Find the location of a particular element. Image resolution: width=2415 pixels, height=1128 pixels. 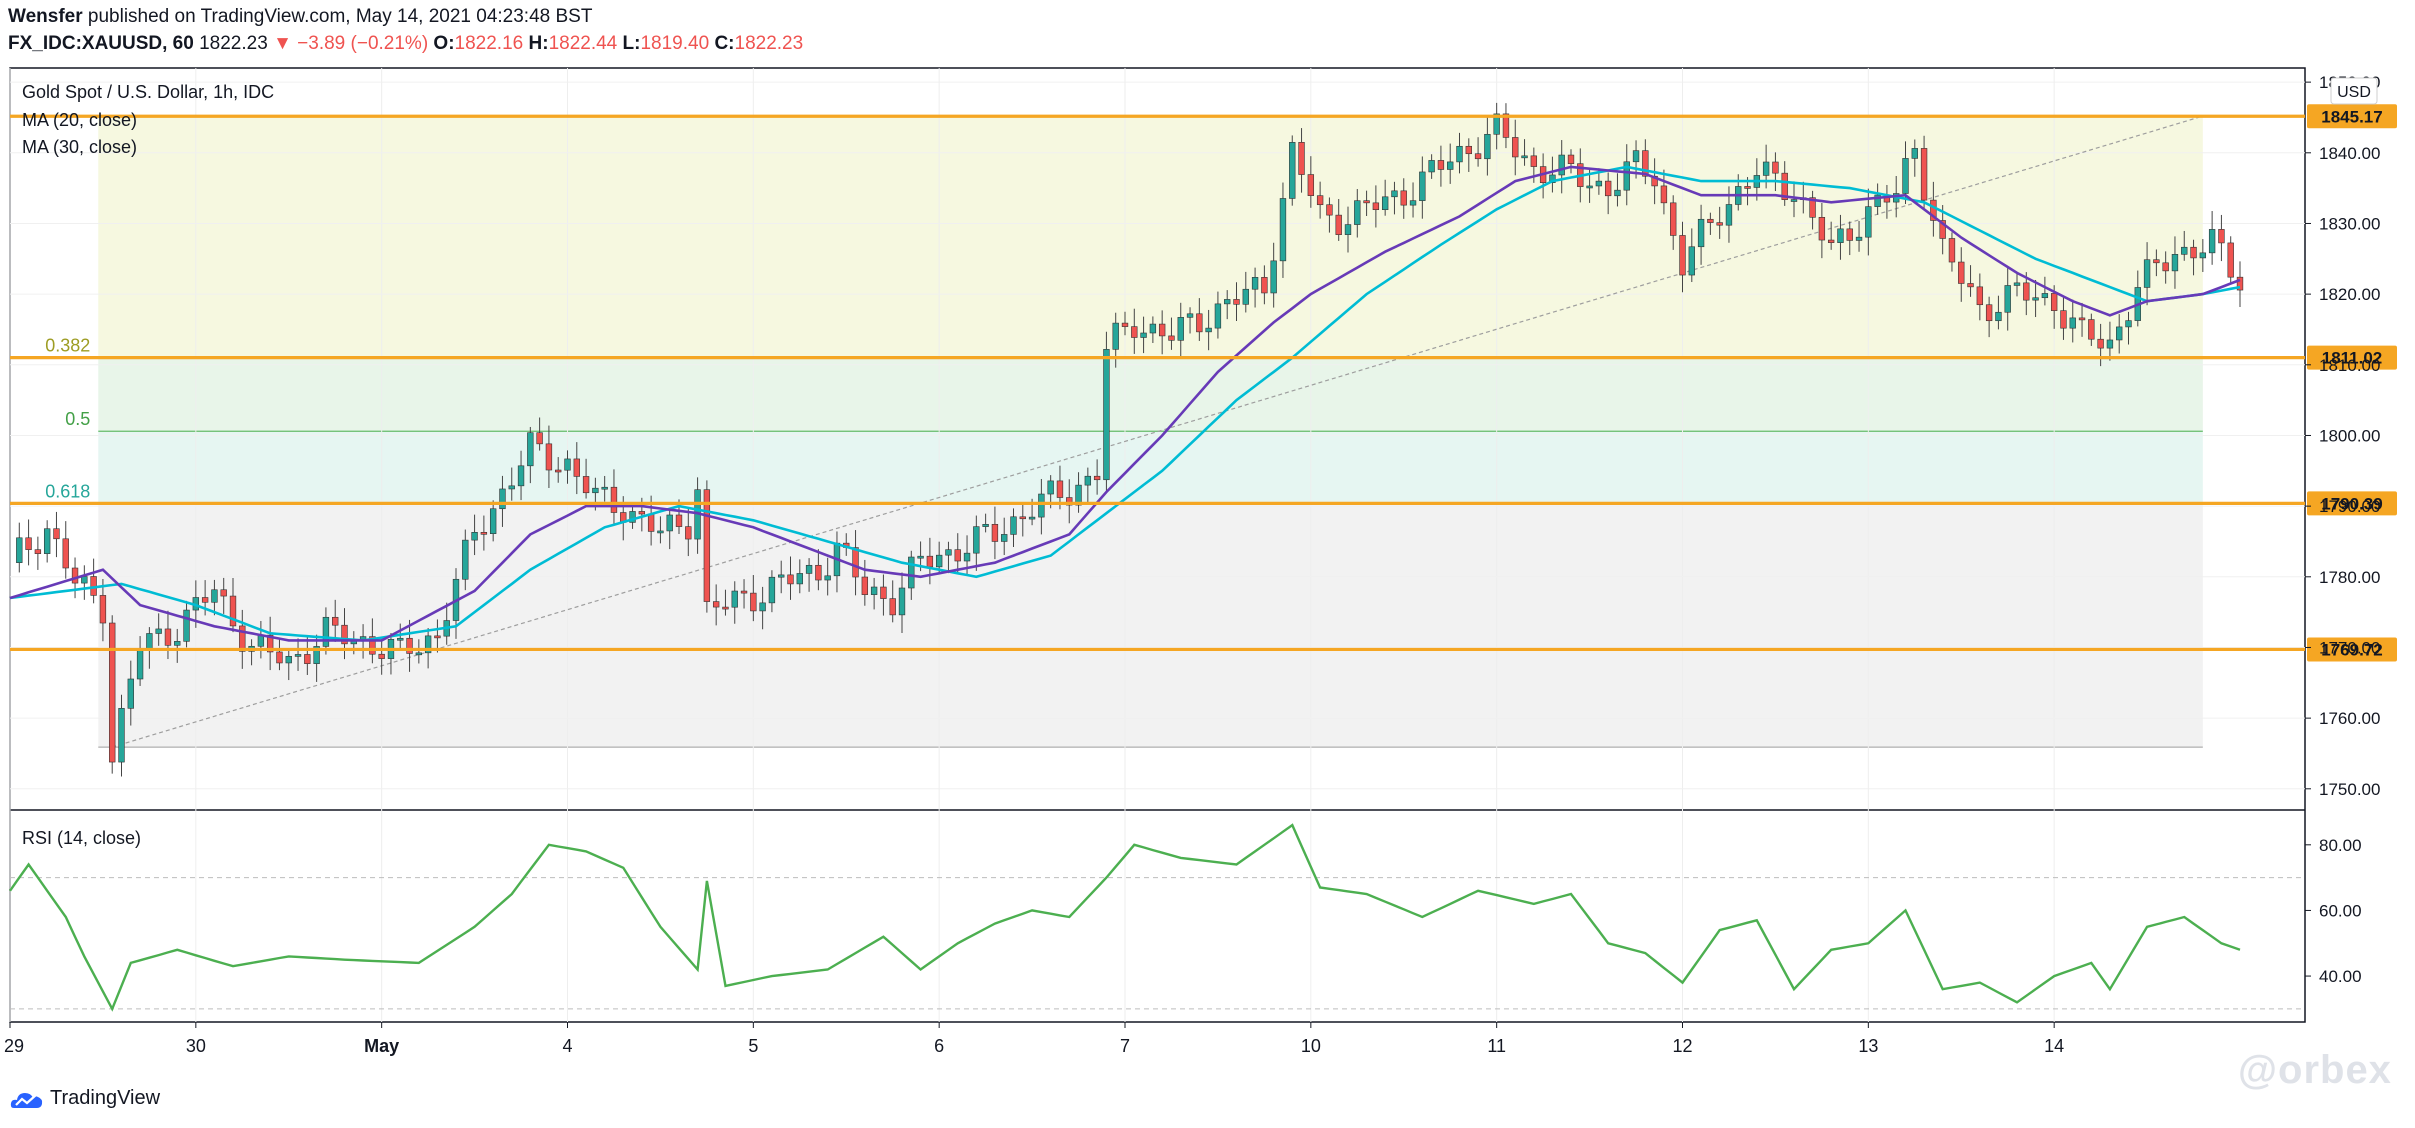

symbol-title: Gold Spot / U.S. Dollar, 1h, IDC is located at coordinates (148, 92).